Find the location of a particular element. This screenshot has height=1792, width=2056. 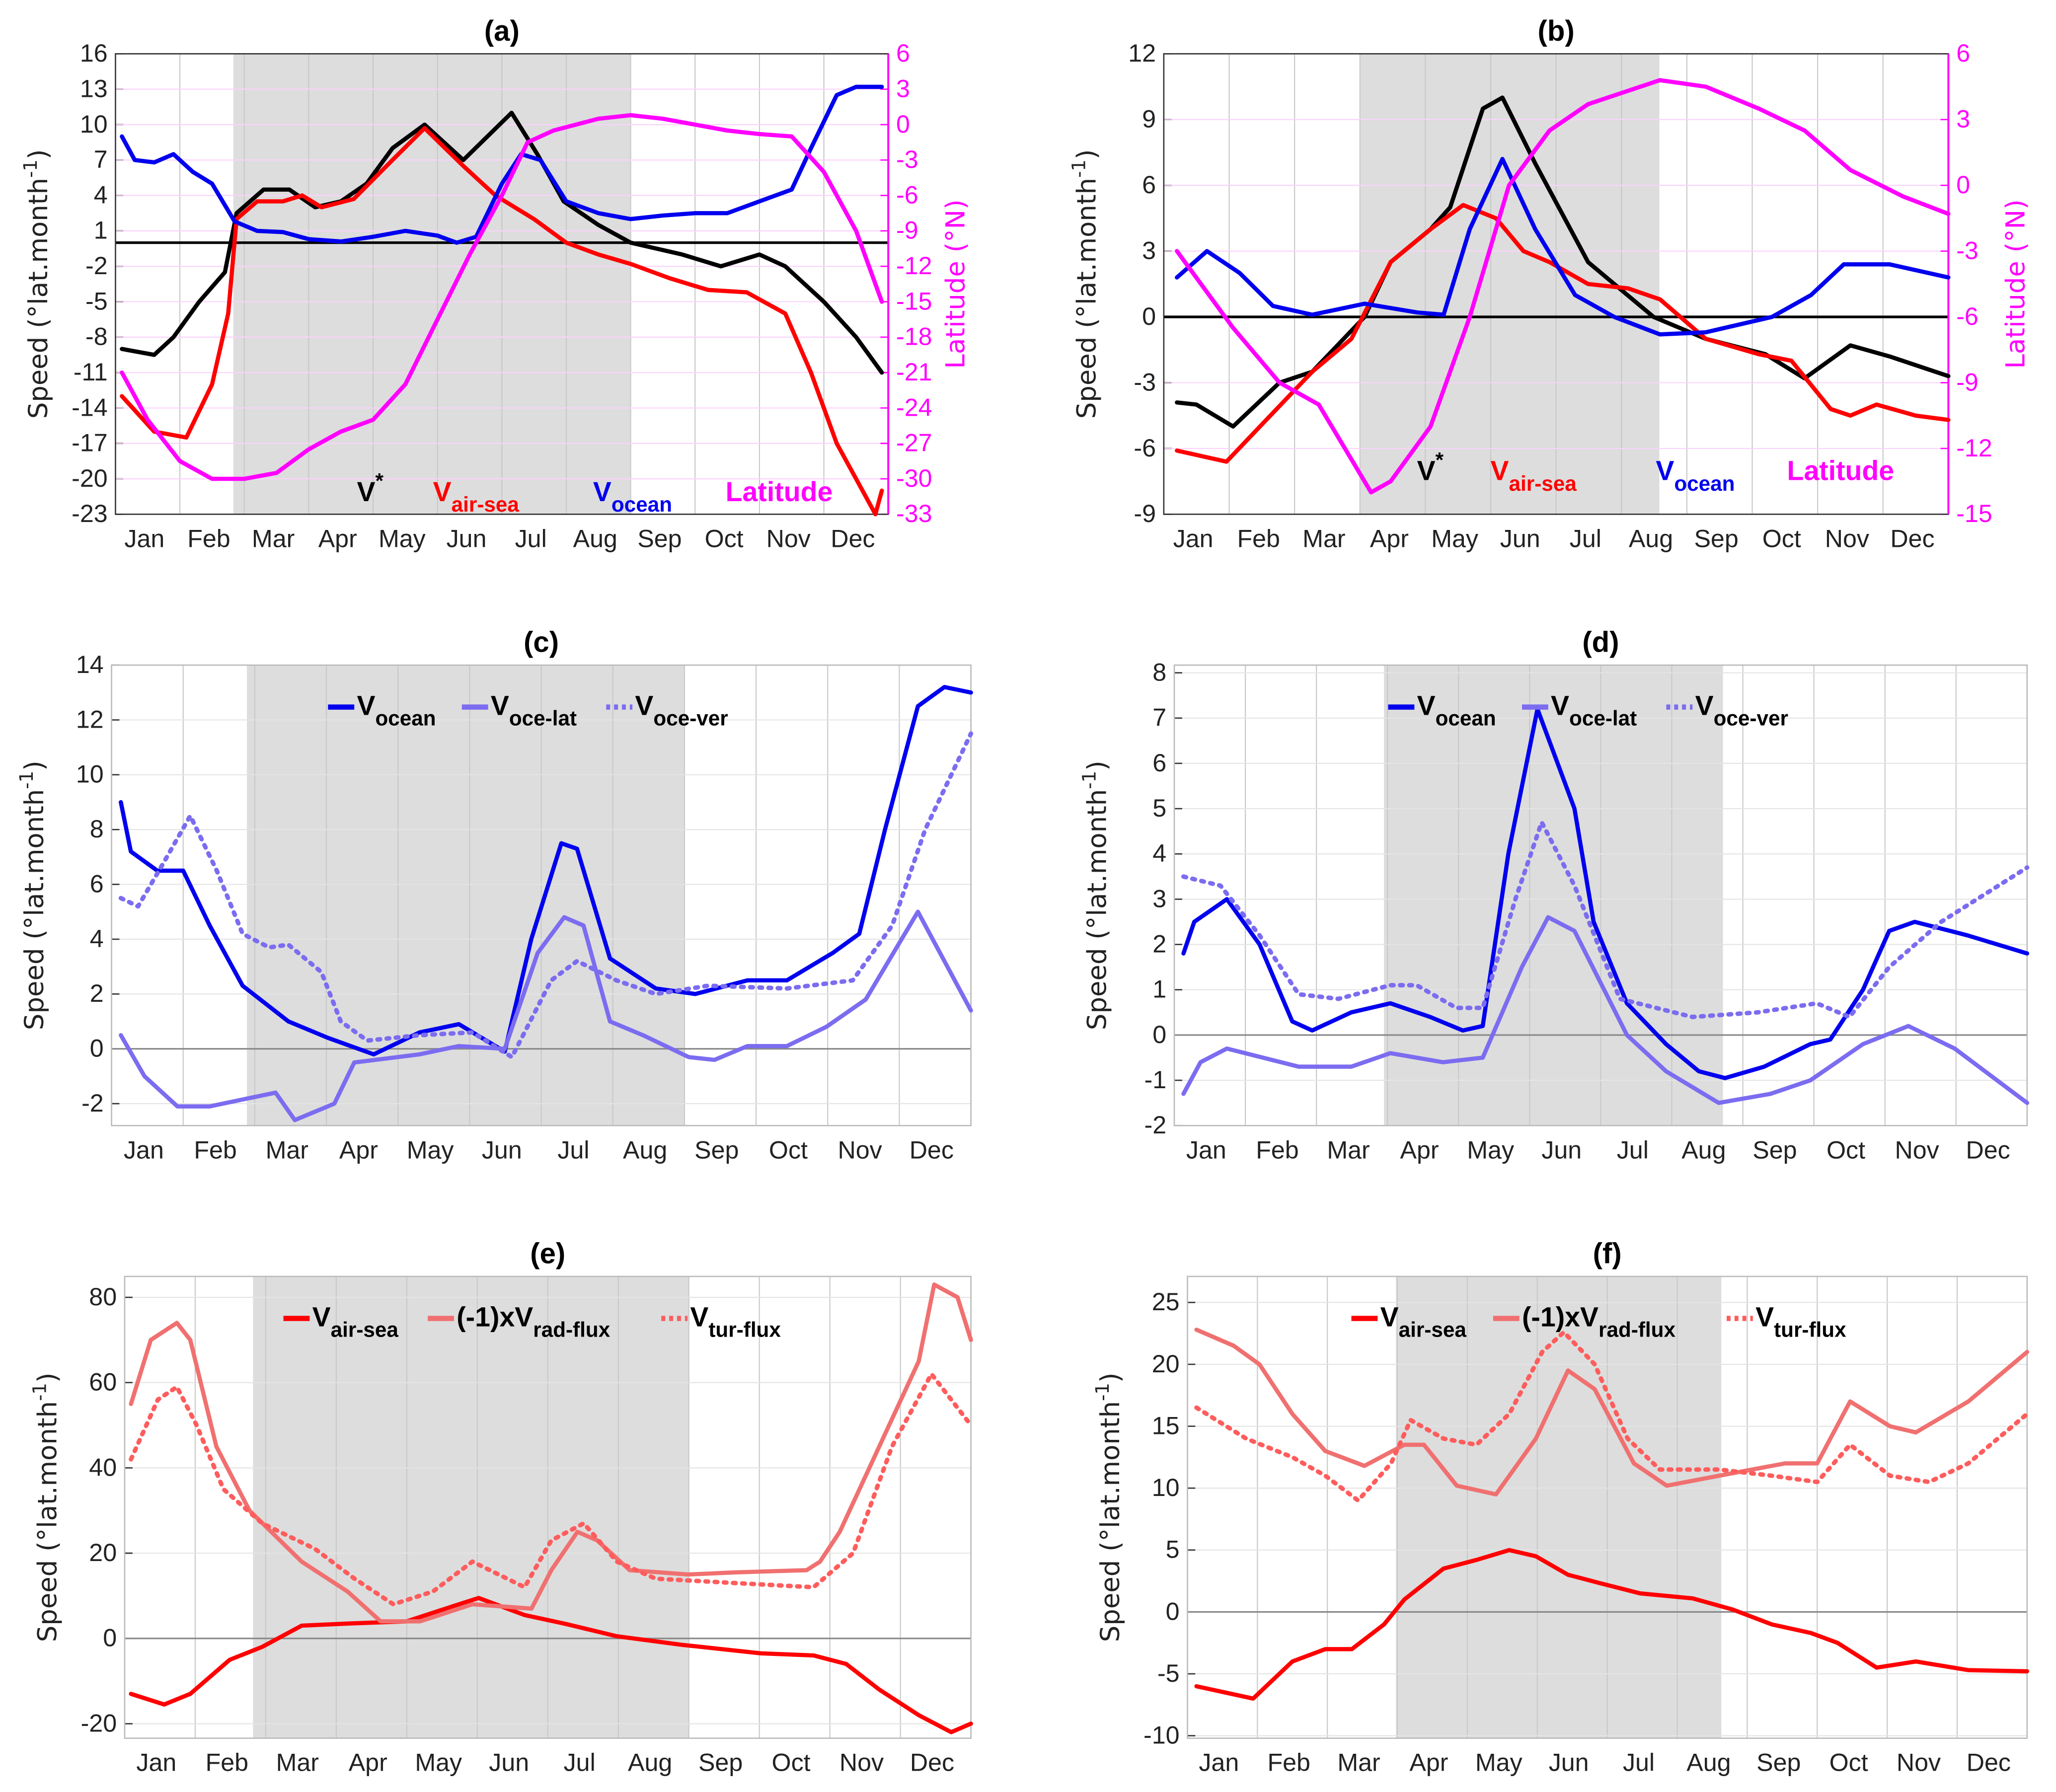

legend-label-sub: rad-flux is located at coordinates (571, 1329).